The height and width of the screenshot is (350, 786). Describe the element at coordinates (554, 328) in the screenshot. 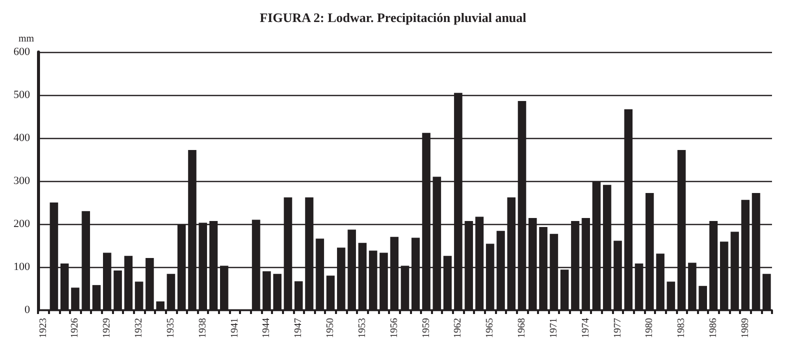

I see `x-tick-label: 1971` at that location.